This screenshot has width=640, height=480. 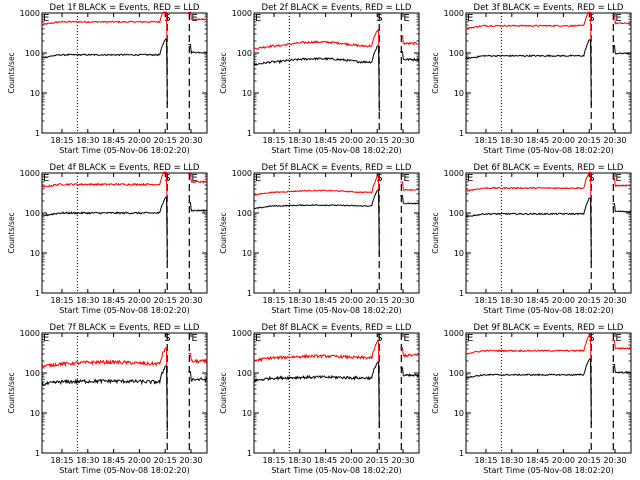 I want to click on panel-title: Det 3f BLACK = Events, RED = LLD, so click(x=549, y=8).